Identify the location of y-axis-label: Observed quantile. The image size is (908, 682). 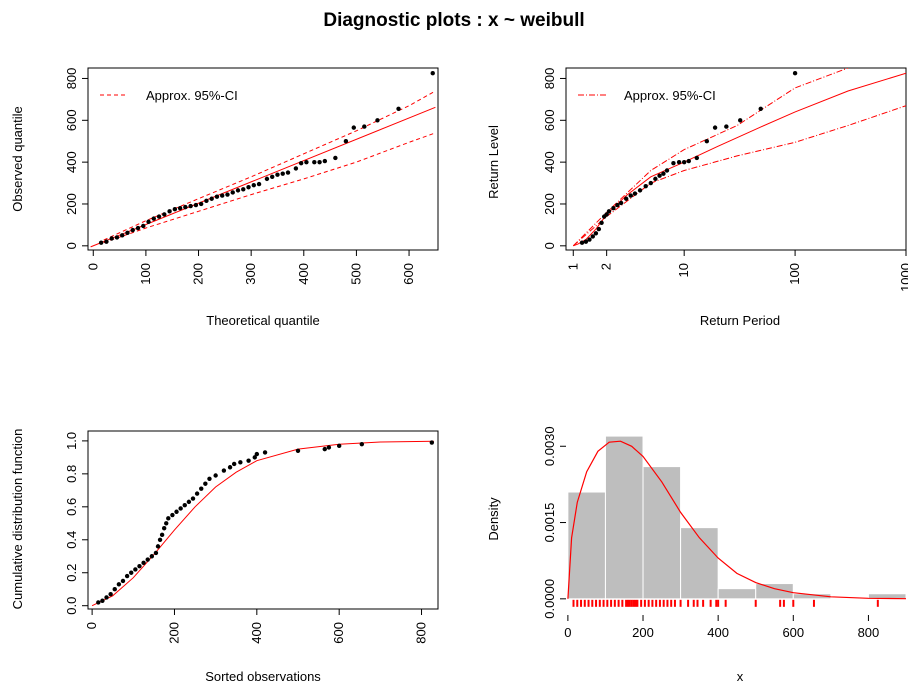
(17, 159).